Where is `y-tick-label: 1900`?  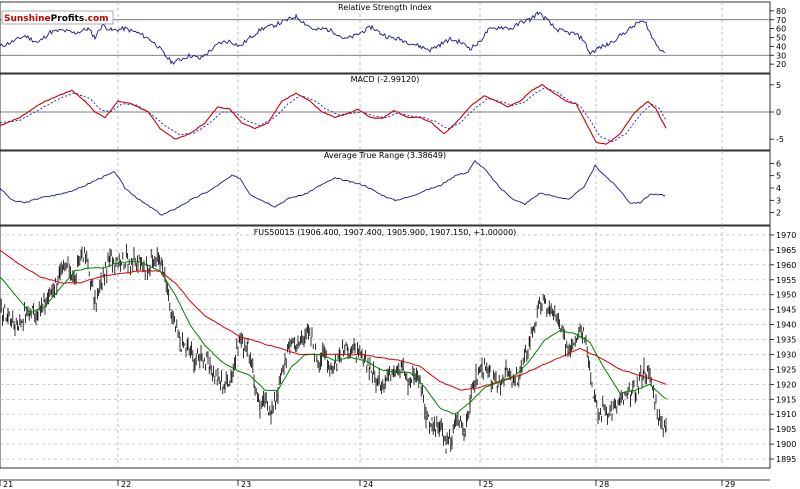 y-tick-label: 1900 is located at coordinates (786, 444).